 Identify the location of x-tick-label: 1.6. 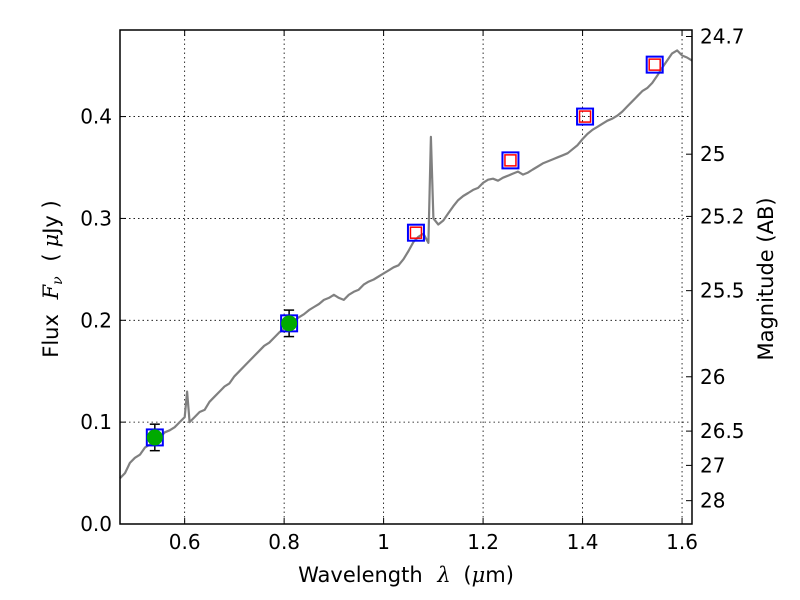
(682, 542).